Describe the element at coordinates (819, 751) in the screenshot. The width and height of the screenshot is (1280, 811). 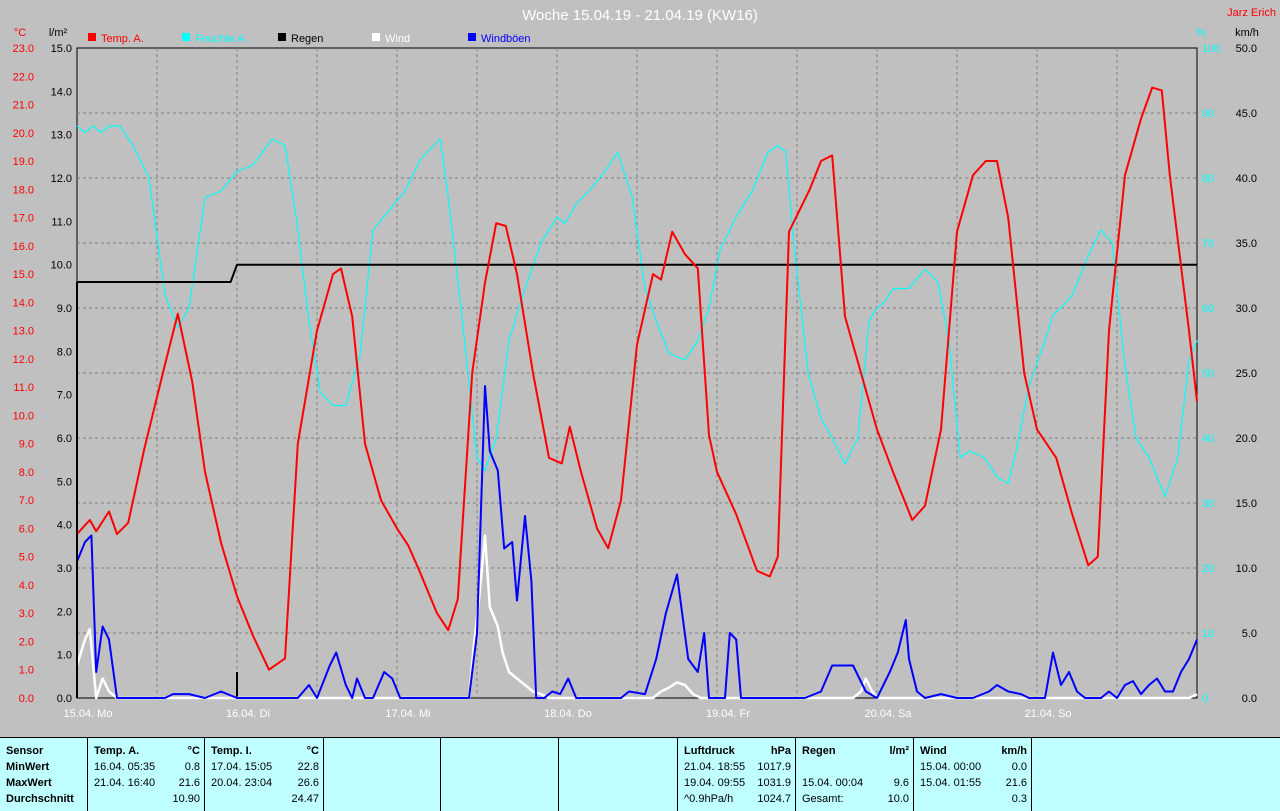
I see `regen-header: Regen` at that location.